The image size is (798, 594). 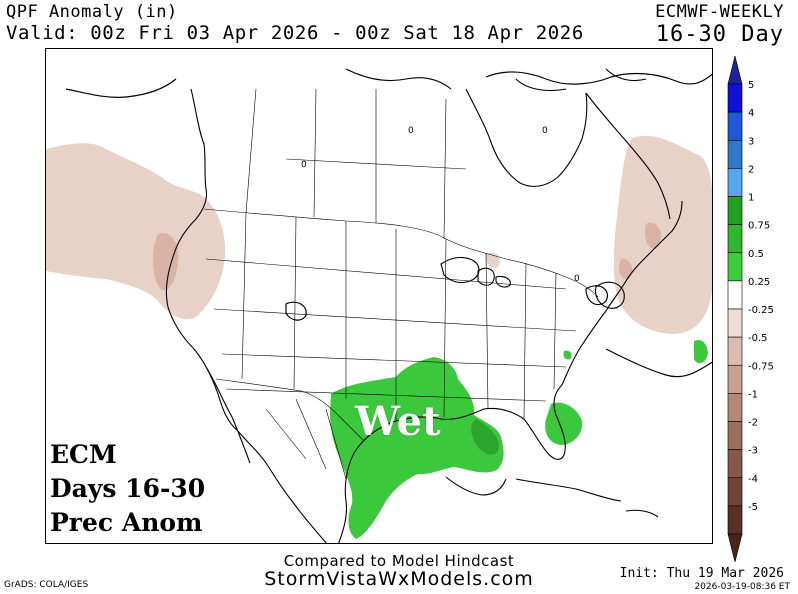 What do you see at coordinates (751, 141) in the screenshot?
I see `colorbar-label: 3` at bounding box center [751, 141].